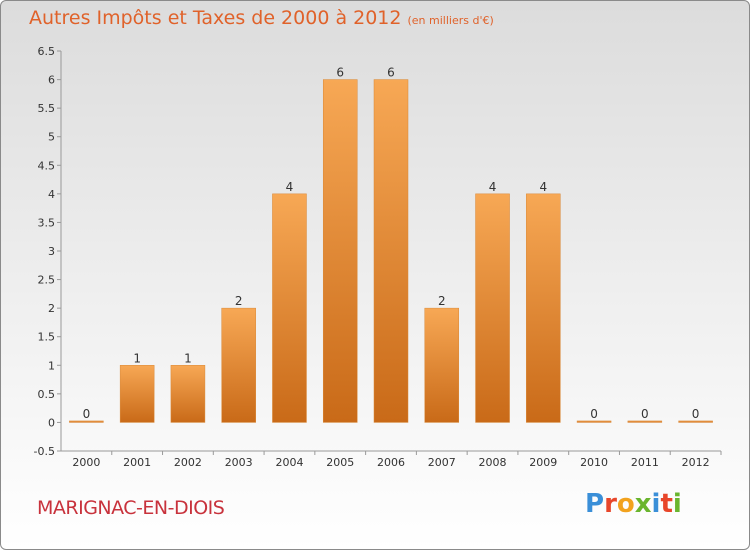 The width and height of the screenshot is (750, 550). Describe the element at coordinates (47, 51) in the screenshot. I see `y-tick-label: 6.5` at that location.